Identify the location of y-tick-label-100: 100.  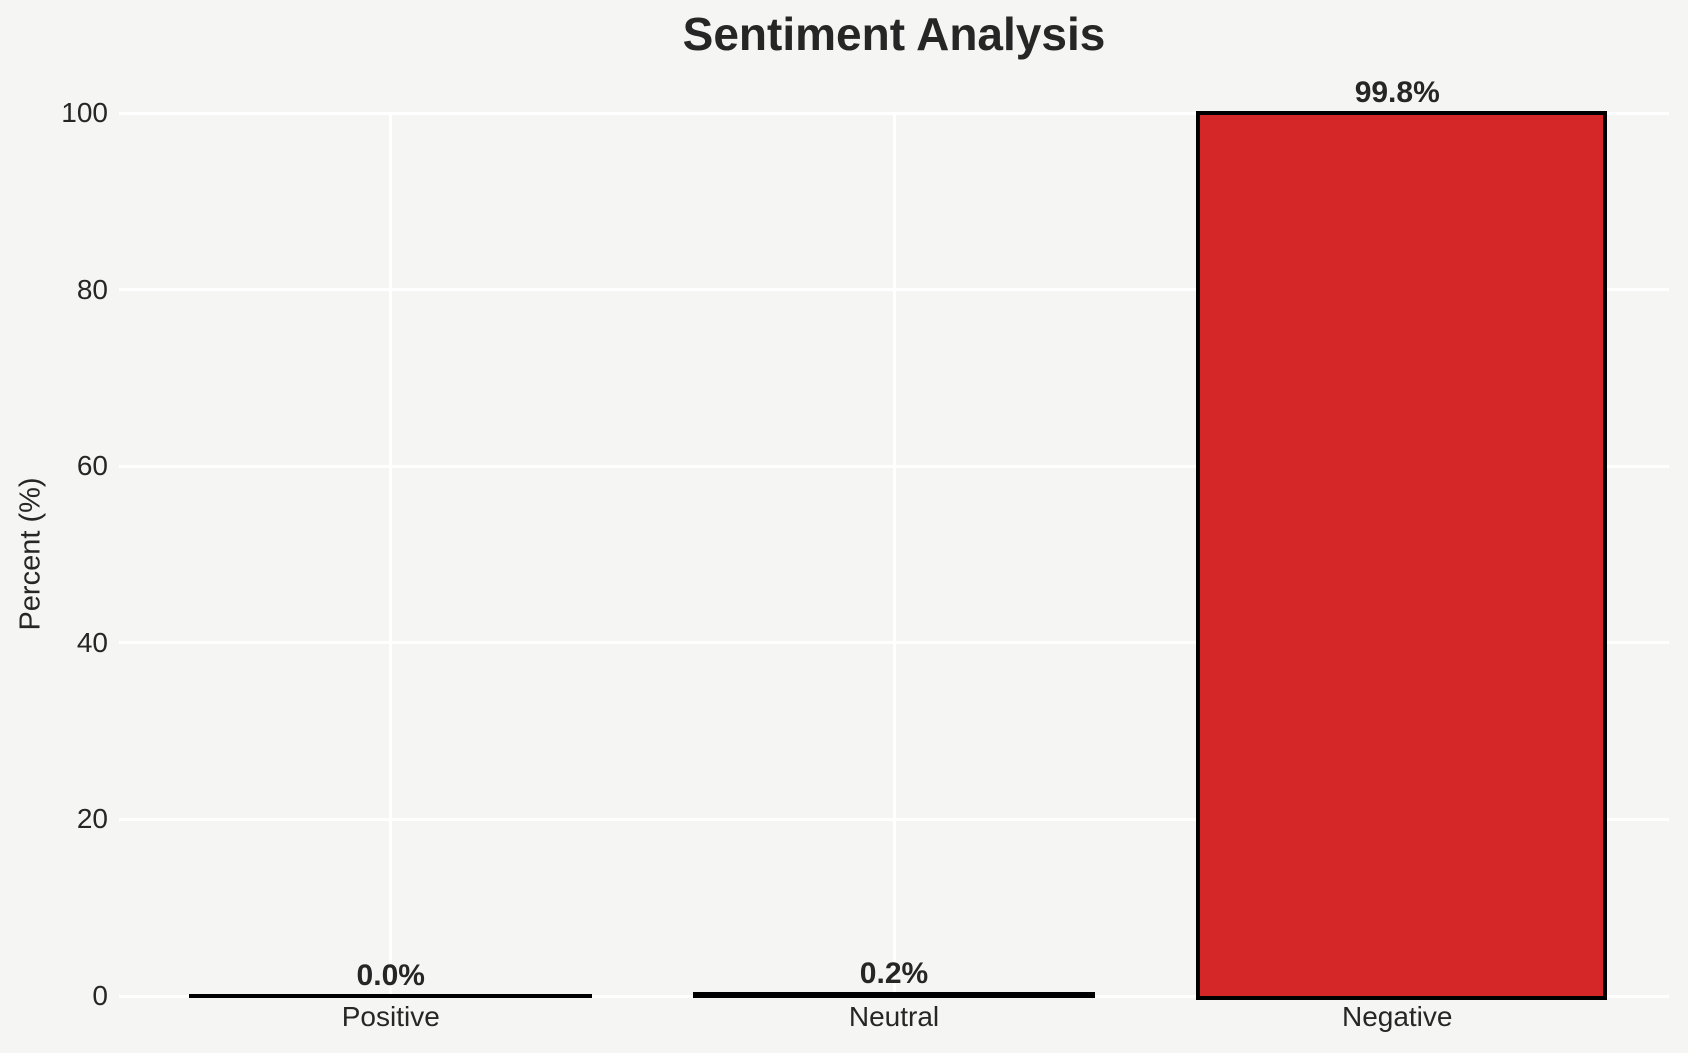
(84, 112).